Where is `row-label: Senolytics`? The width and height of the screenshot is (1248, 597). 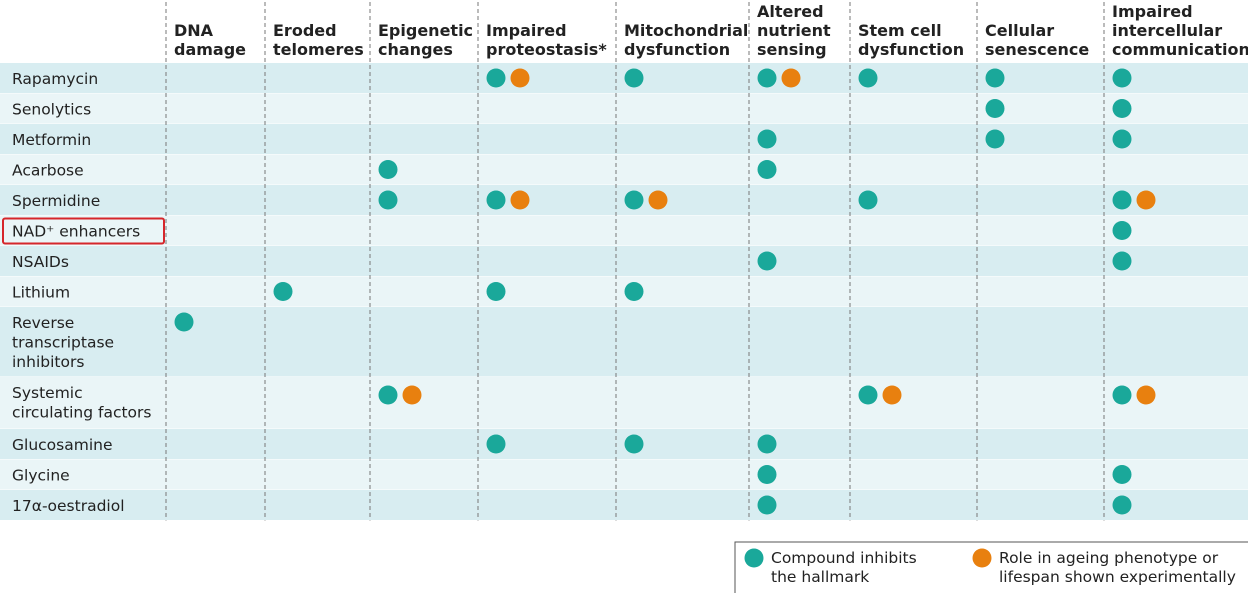 row-label: Senolytics is located at coordinates (51, 110).